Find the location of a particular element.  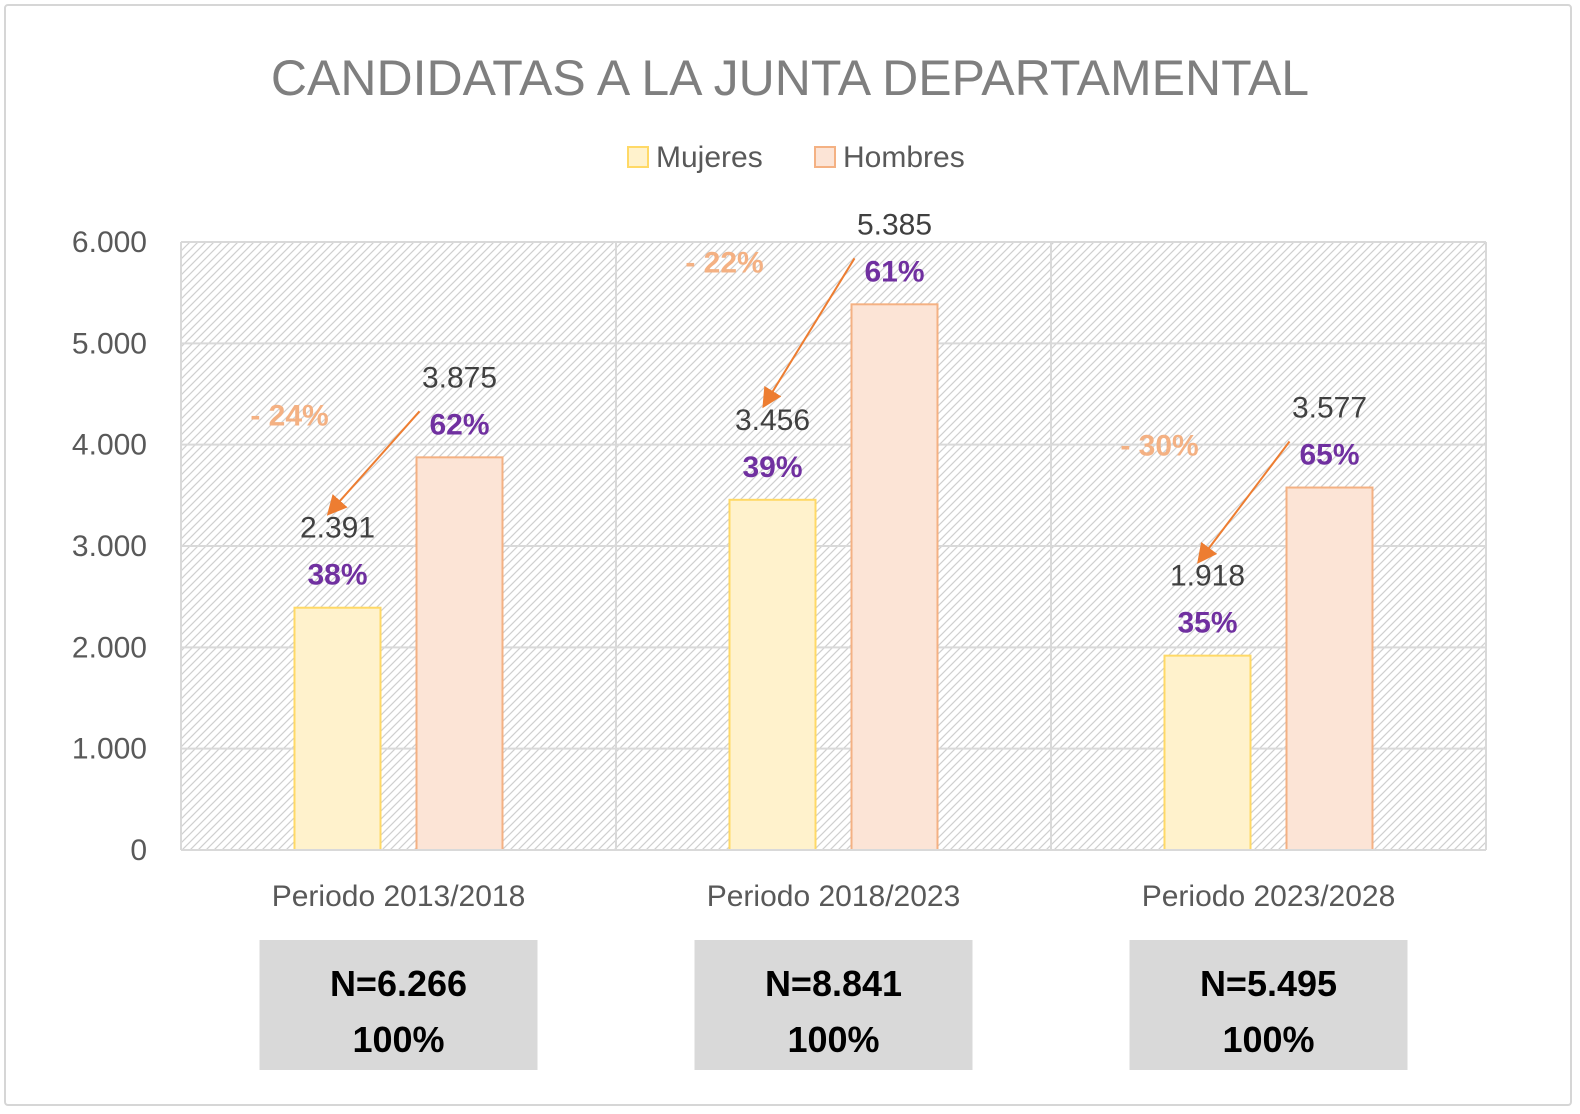

value-label: 2.391 is located at coordinates (337, 528).